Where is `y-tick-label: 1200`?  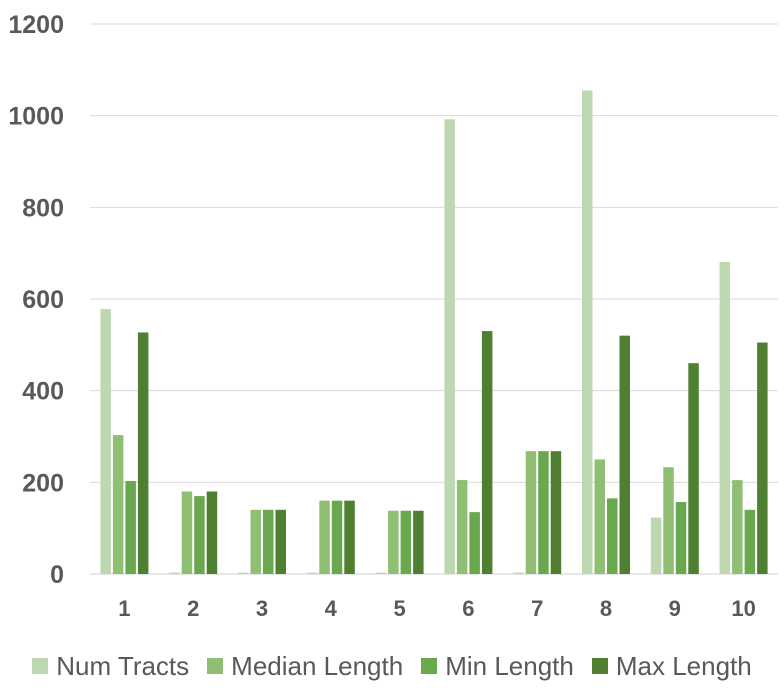
y-tick-label: 1200 is located at coordinates (36, 25).